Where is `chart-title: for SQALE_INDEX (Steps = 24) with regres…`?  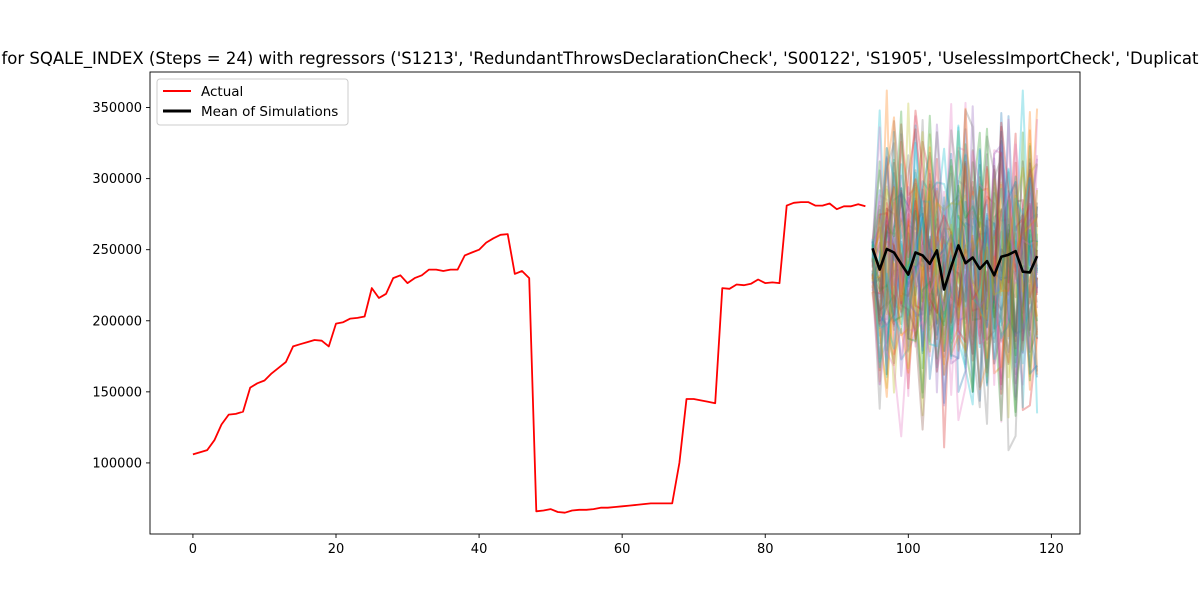
chart-title: for SQALE_INDEX (Steps = 24) with regres… is located at coordinates (600, 59).